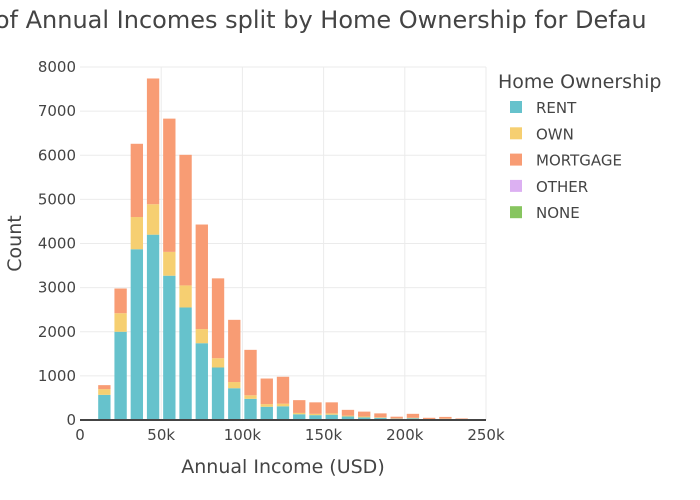 Image resolution: width=700 pixels, height=500 pixels. What do you see at coordinates (516, 159) in the screenshot?
I see `legend-swatch-mortgage` at bounding box center [516, 159].